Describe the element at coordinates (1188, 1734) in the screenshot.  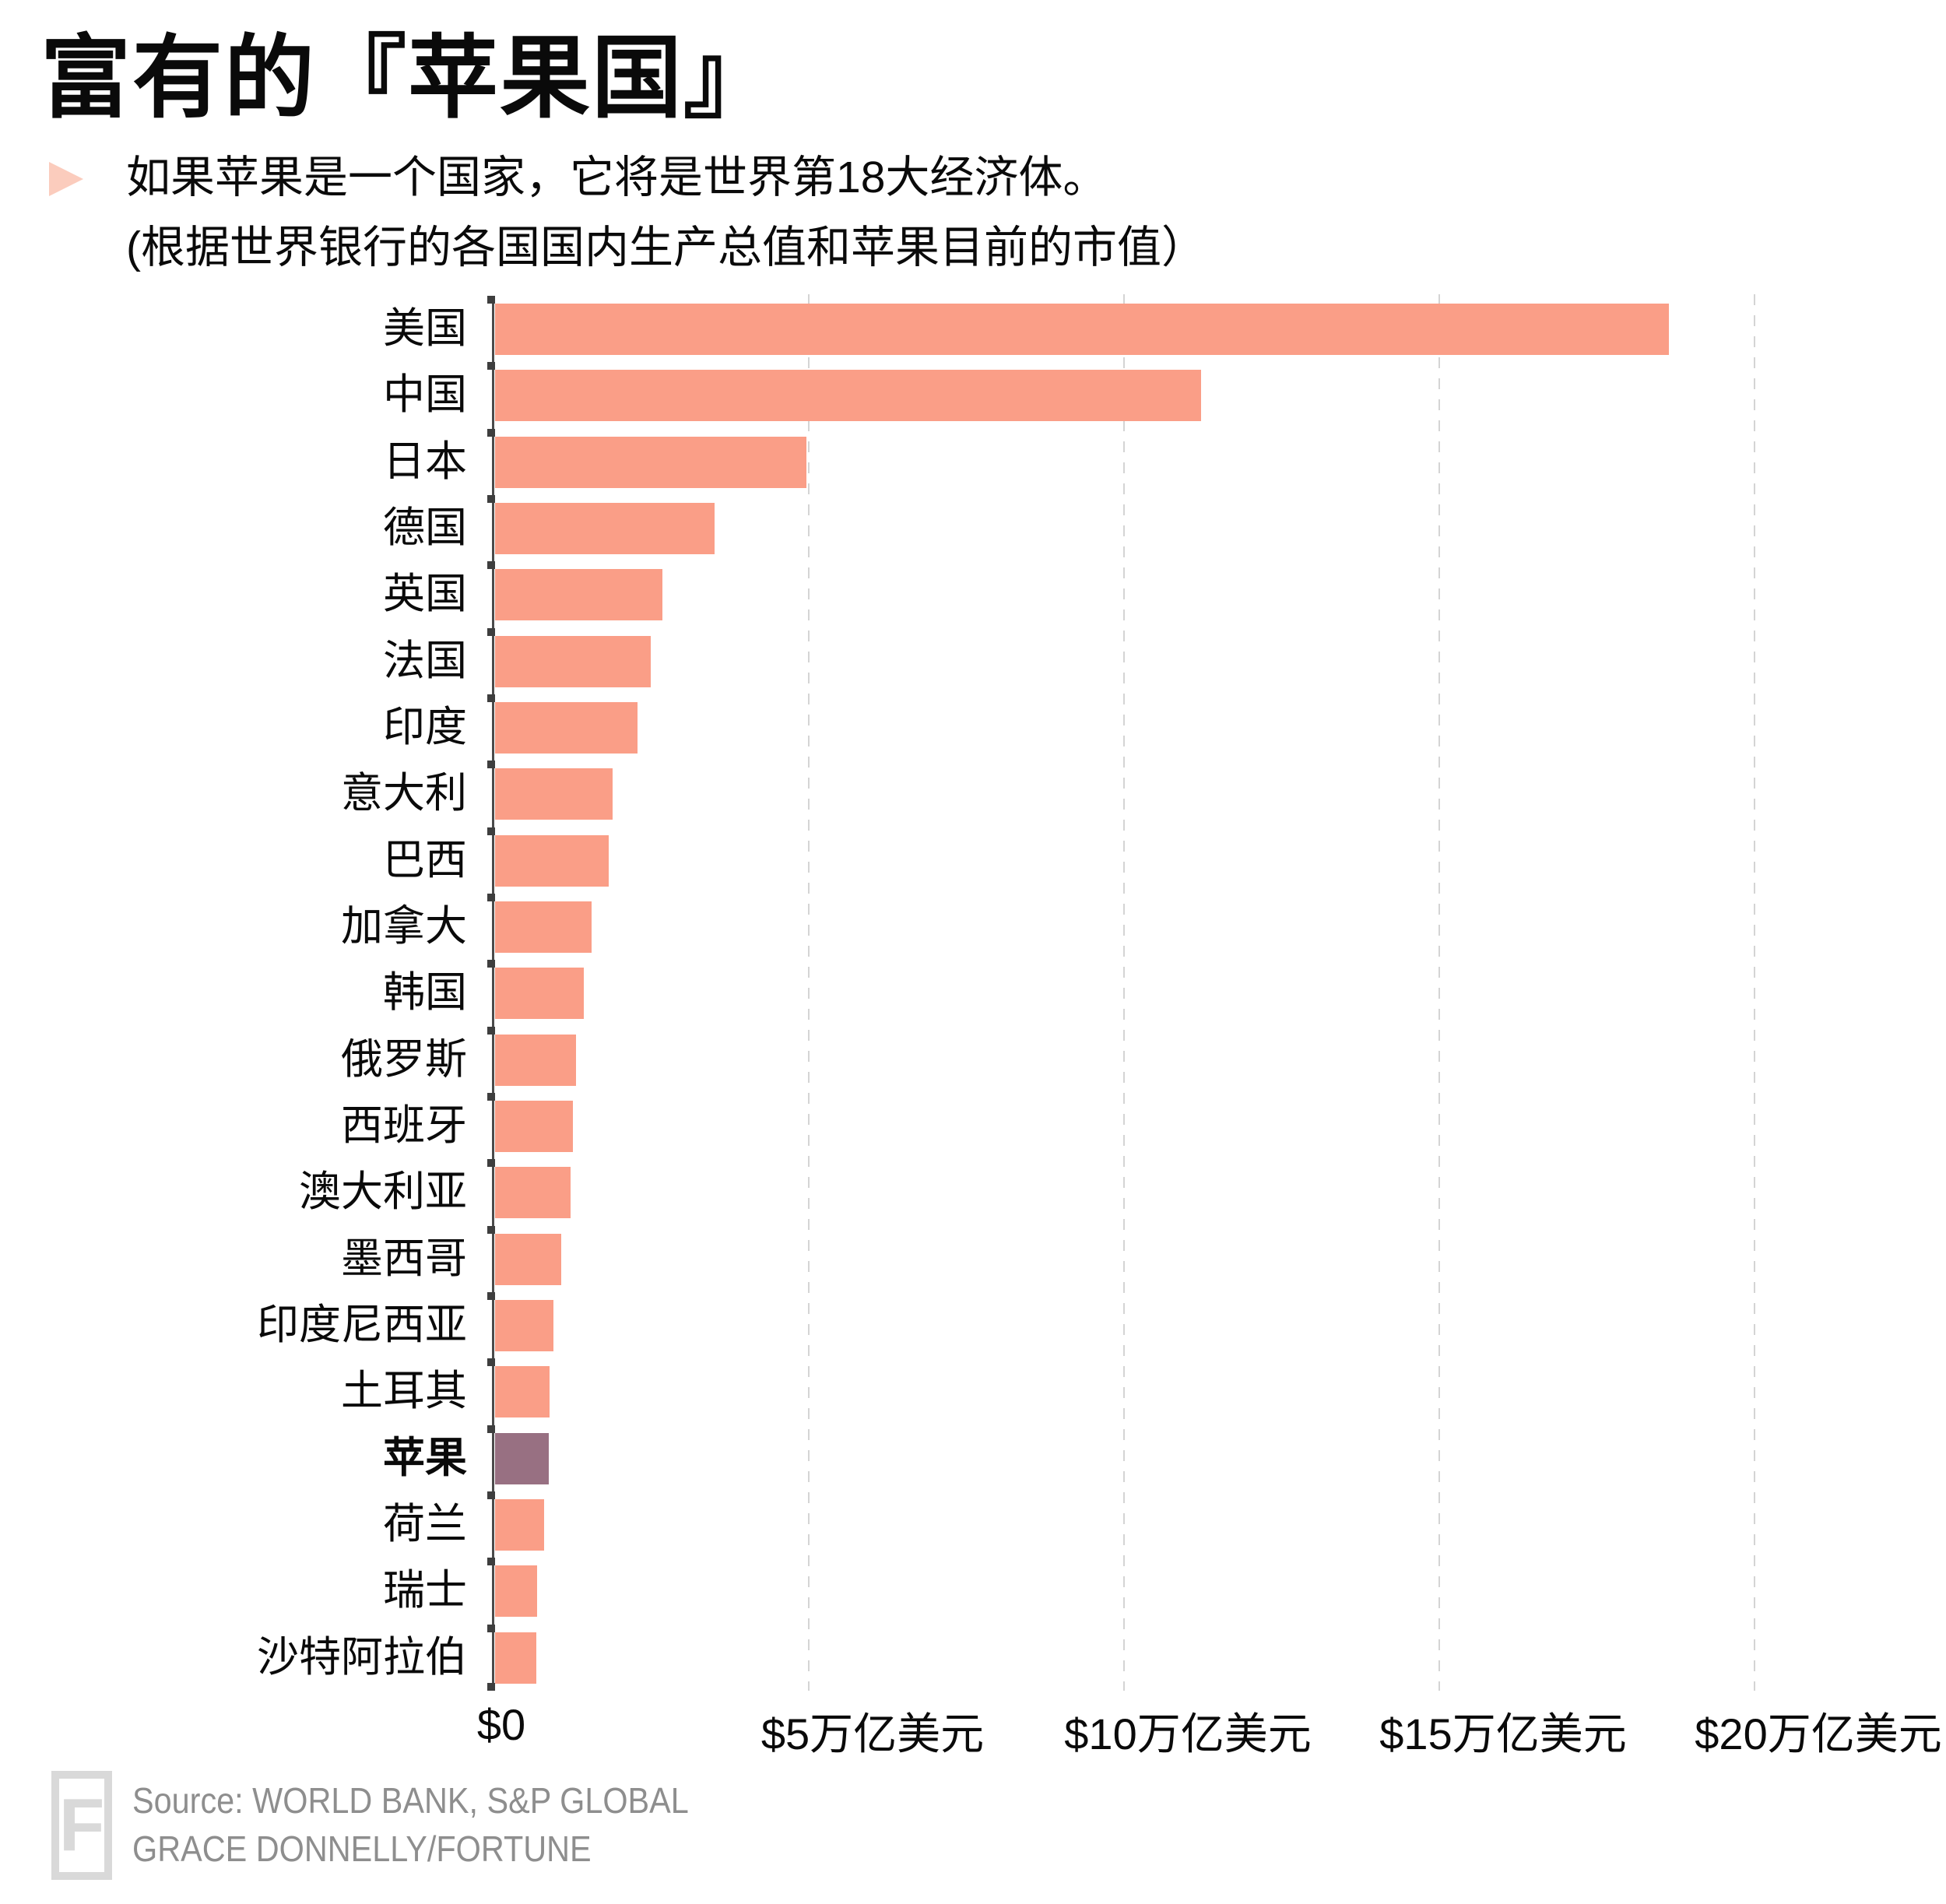
I see `x-tick-label: $10万亿美元` at that location.